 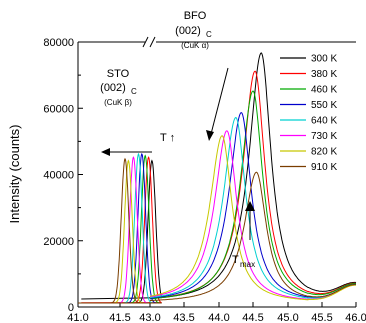 I want to click on bfo-shift-arrow-shaft, so click(x=219, y=101).